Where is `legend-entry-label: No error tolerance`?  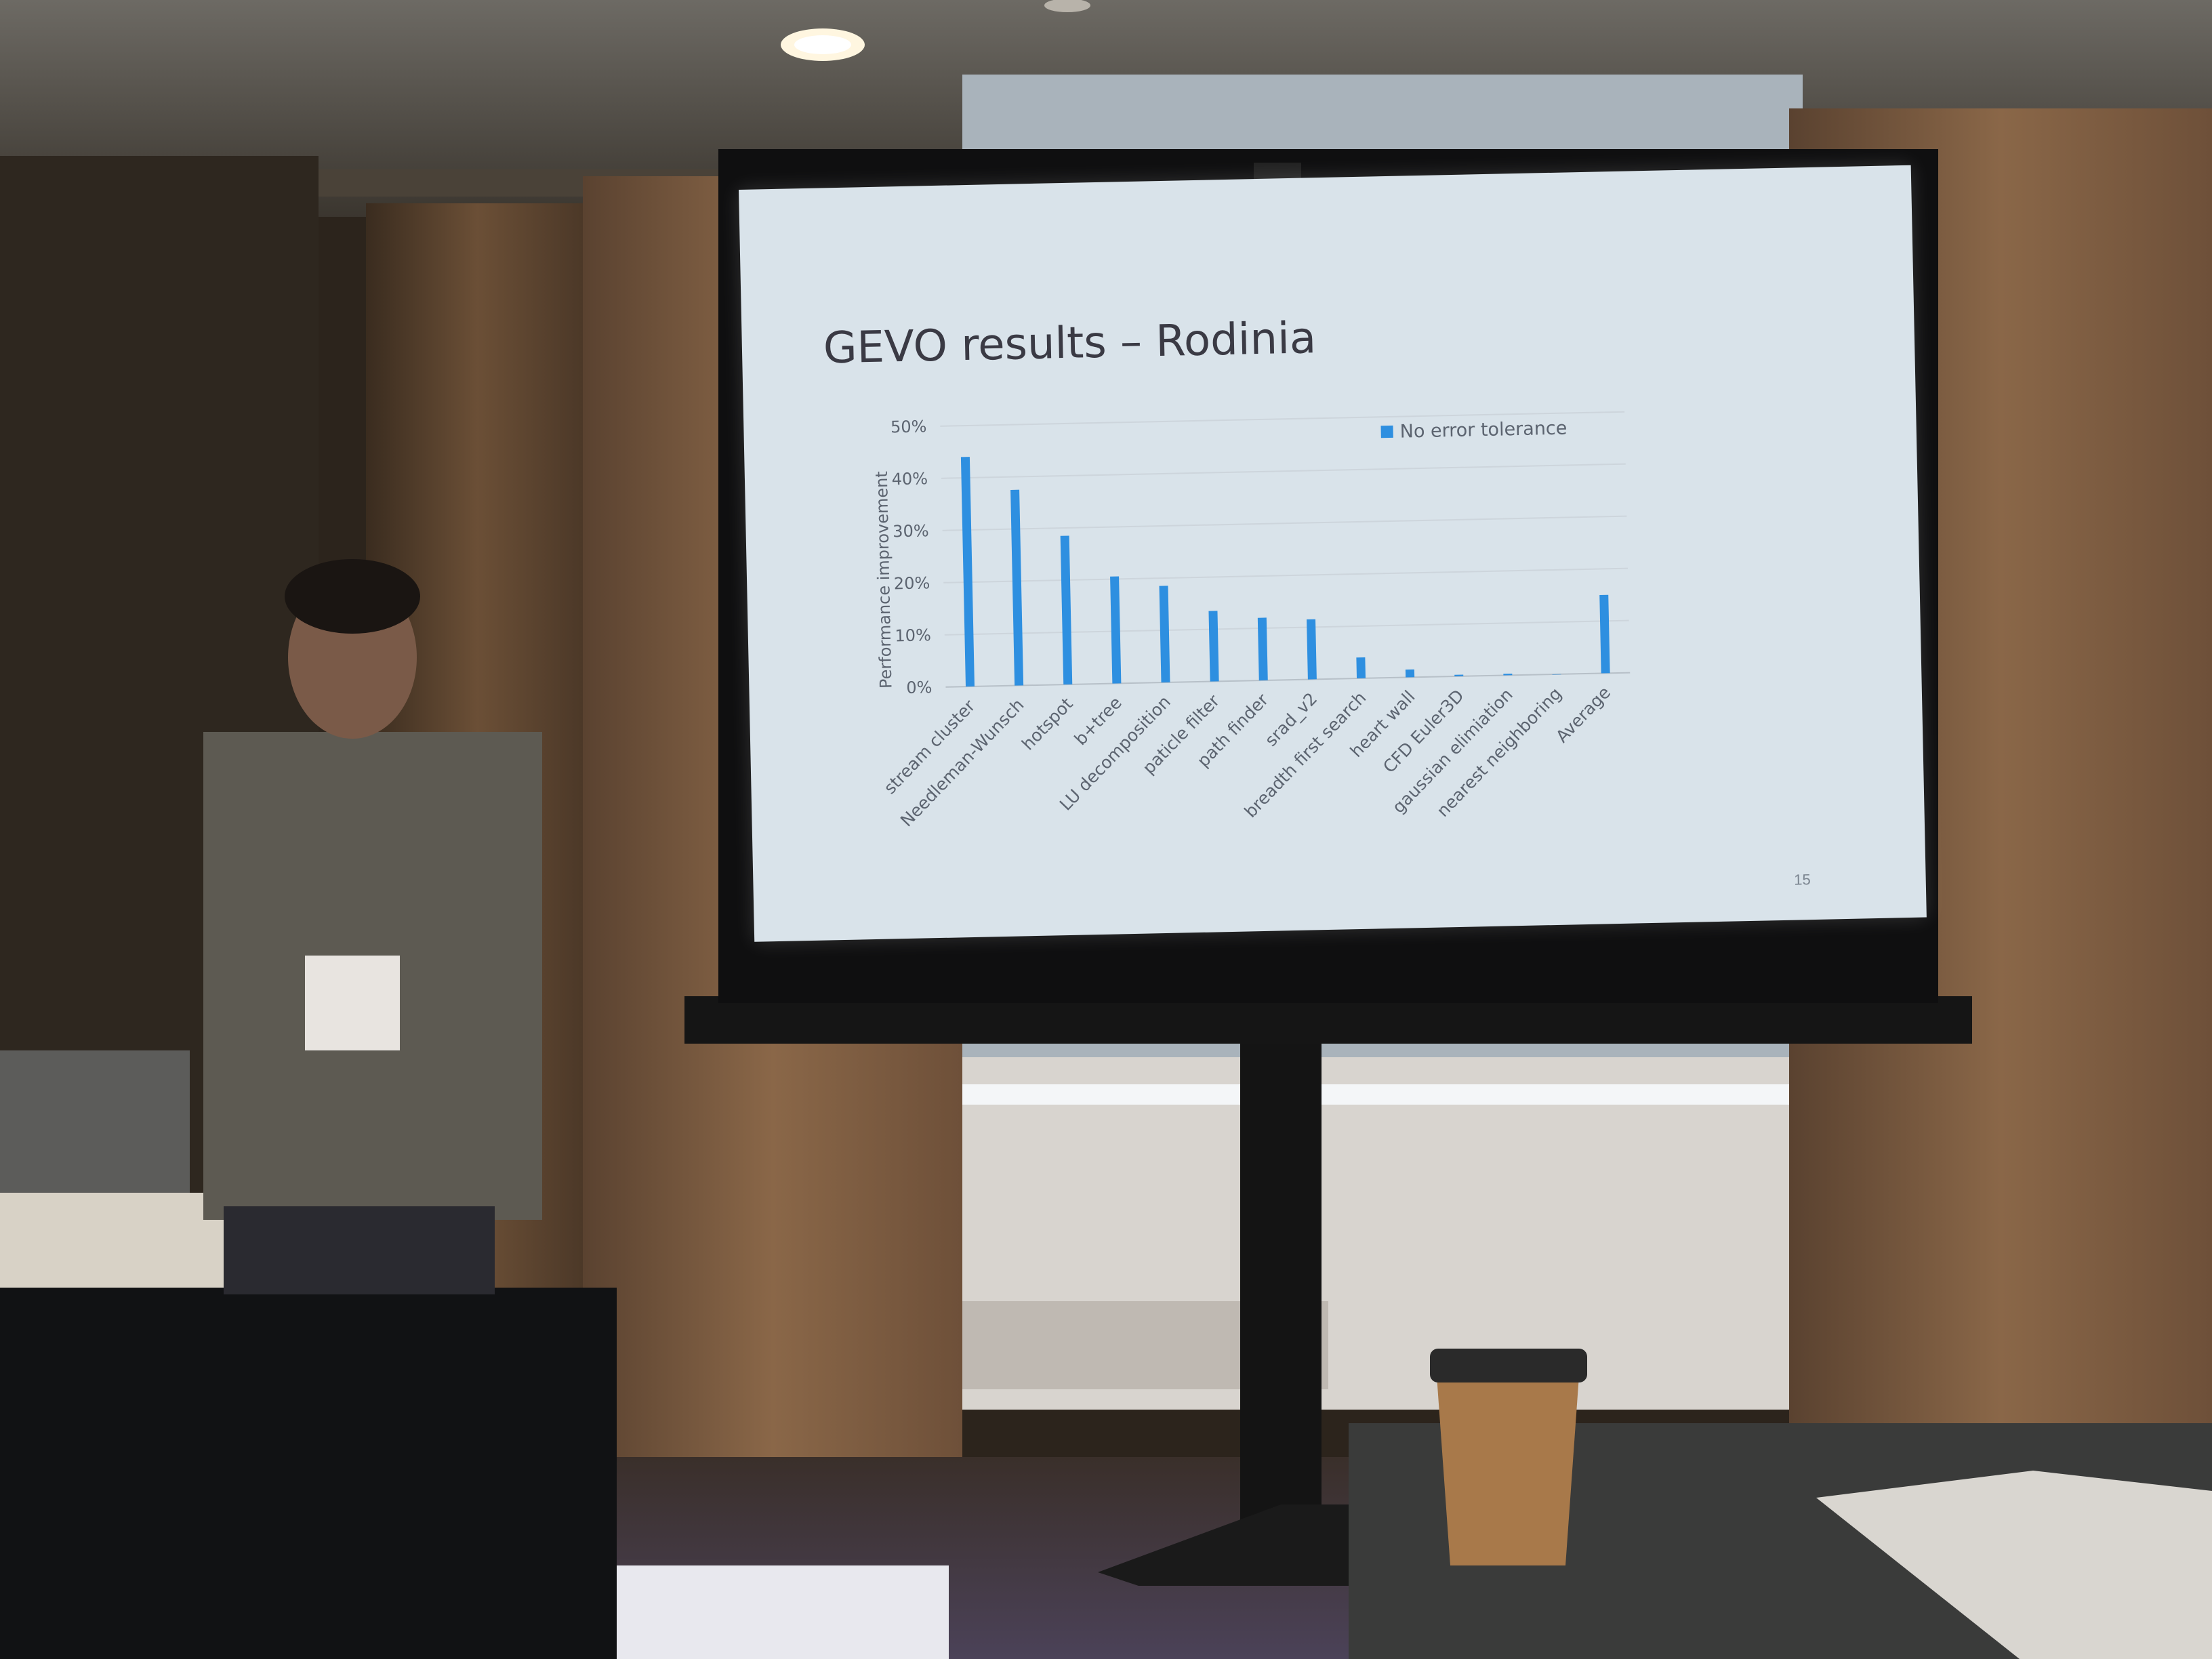 legend-entry-label: No error tolerance is located at coordinates (1483, 429).